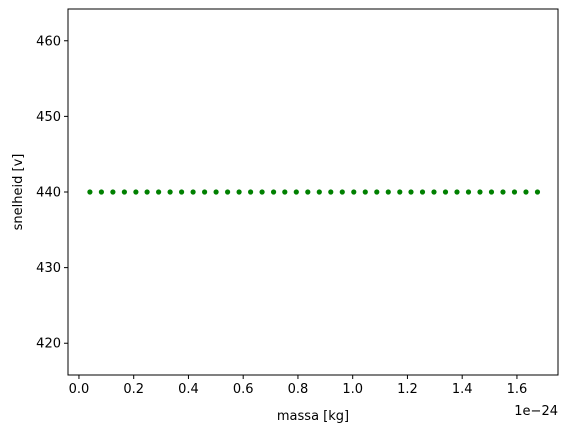 This screenshot has height=432, width=571. Describe the element at coordinates (352, 389) in the screenshot. I see `x-tick-label: 1.0` at that location.